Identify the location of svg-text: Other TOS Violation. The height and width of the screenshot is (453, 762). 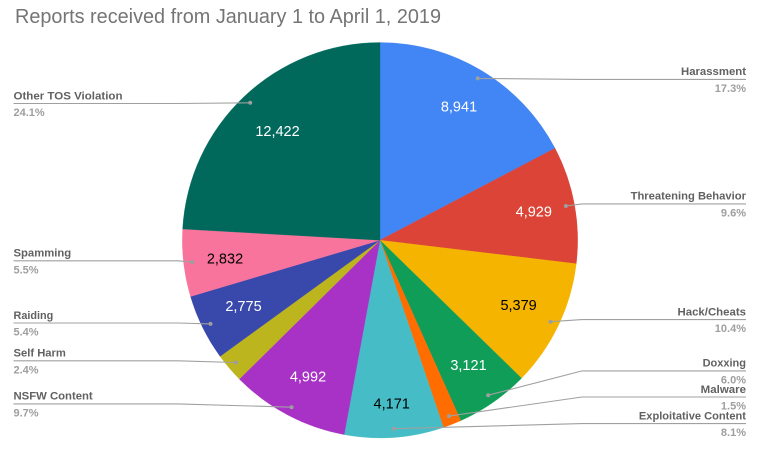
(68, 96).